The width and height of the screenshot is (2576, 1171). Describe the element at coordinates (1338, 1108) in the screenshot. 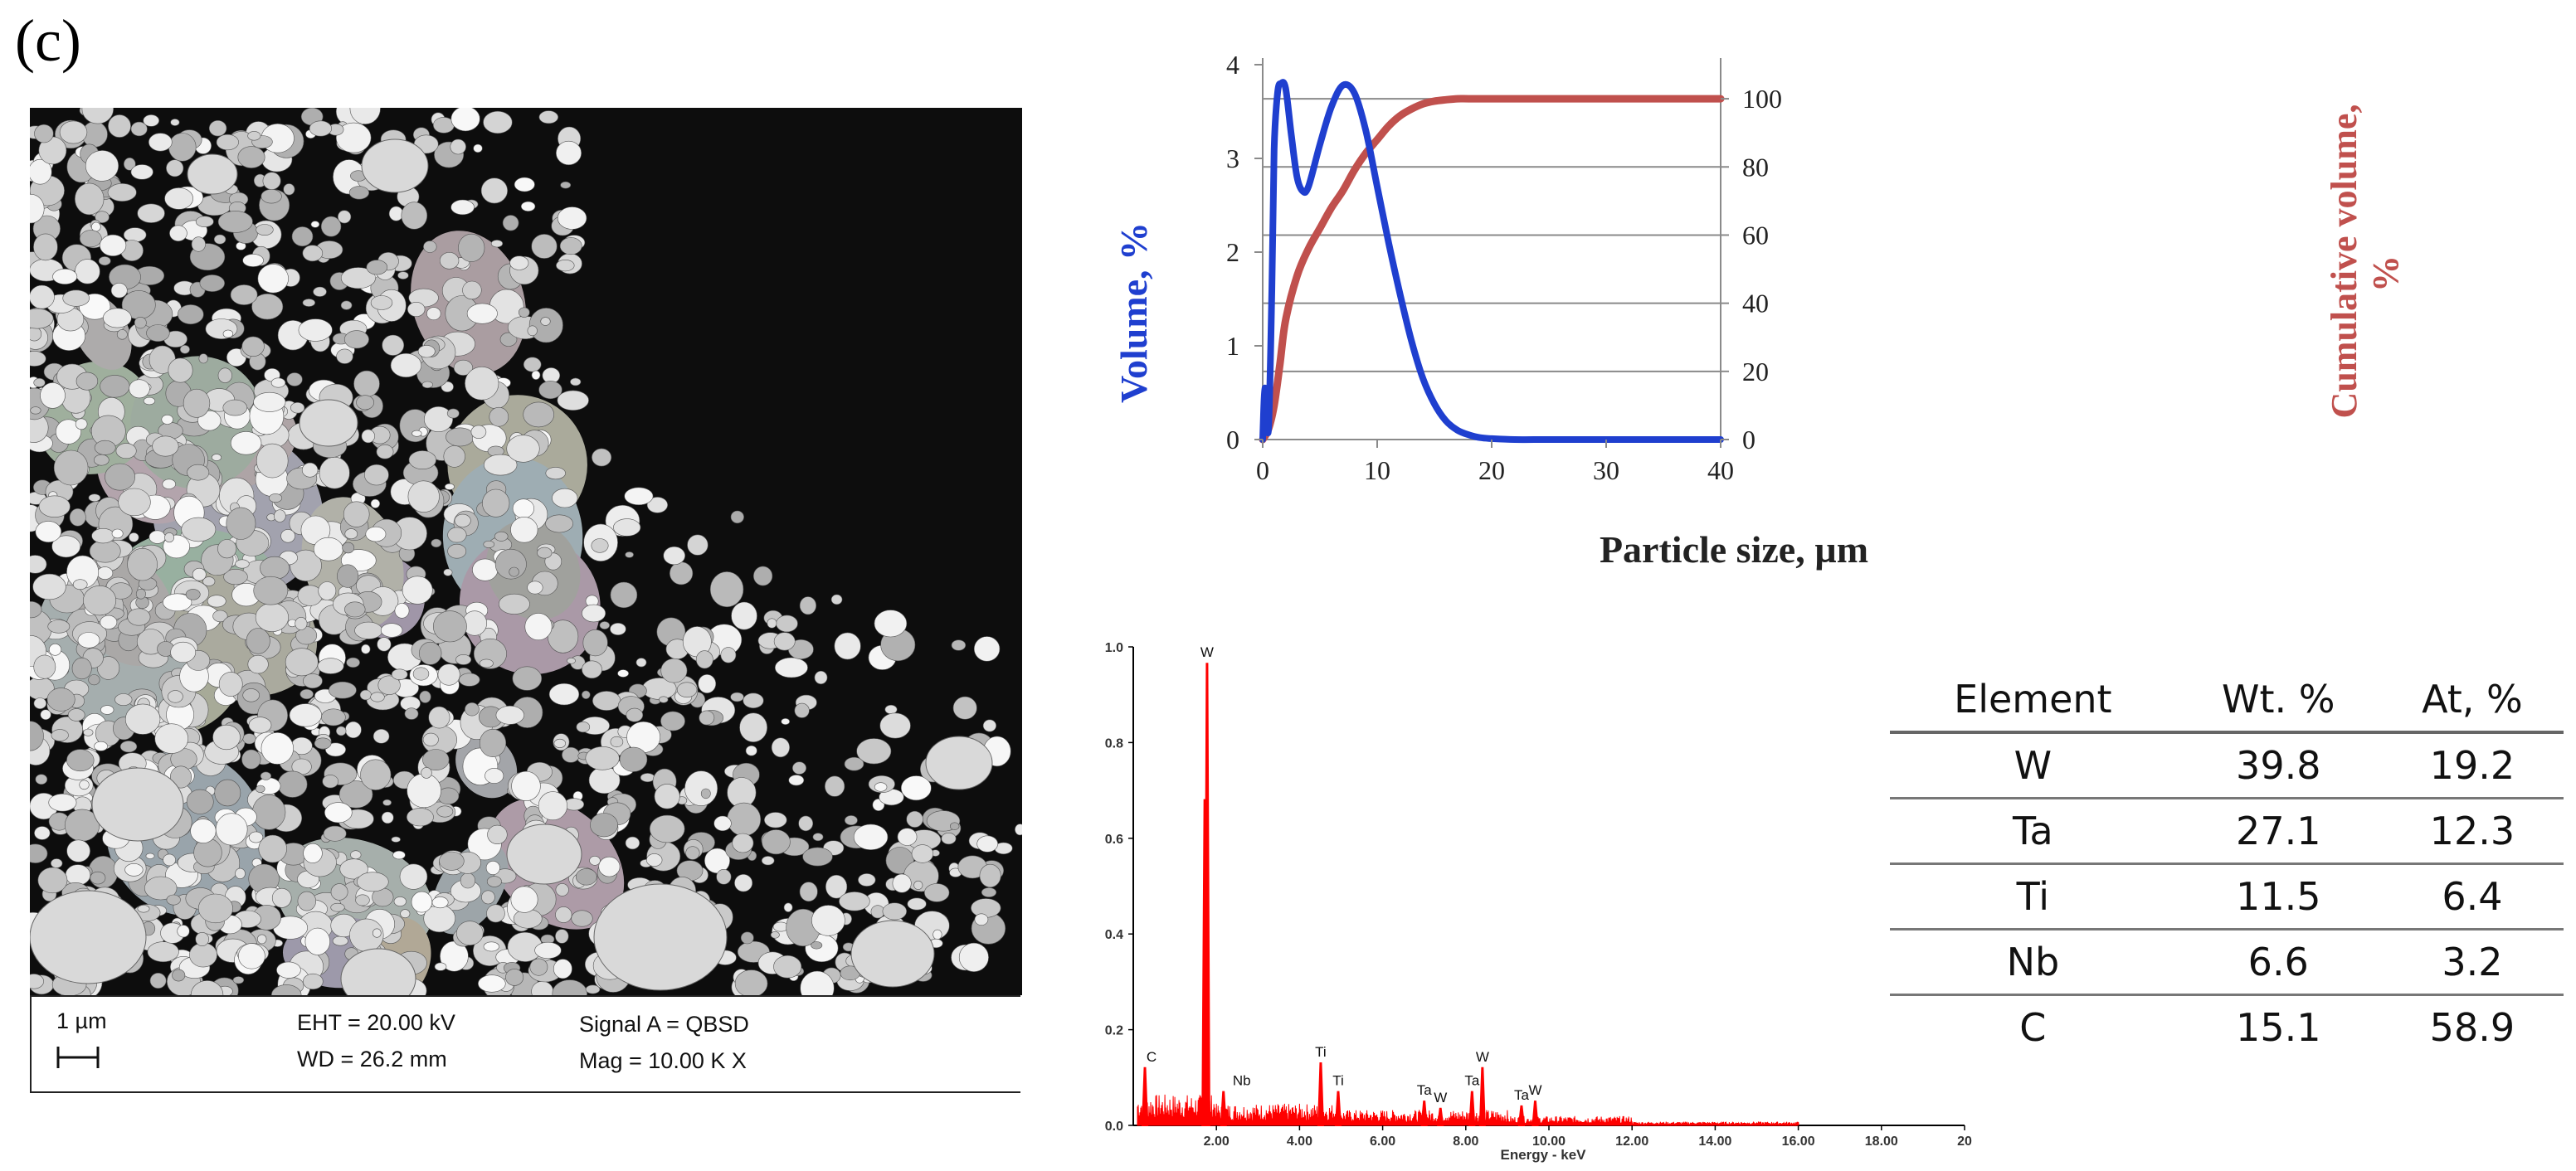

I see `eds-peak` at that location.